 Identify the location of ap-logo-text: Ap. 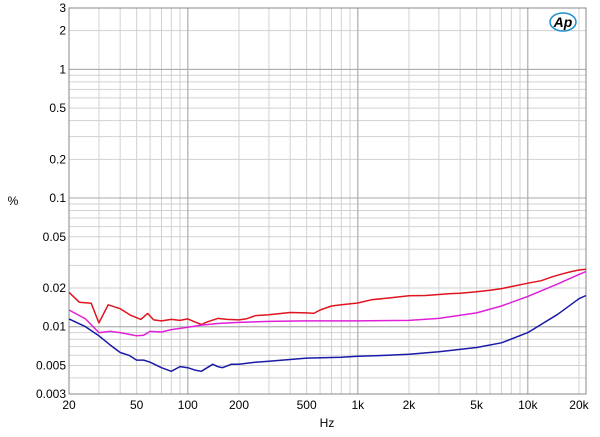
(563, 22).